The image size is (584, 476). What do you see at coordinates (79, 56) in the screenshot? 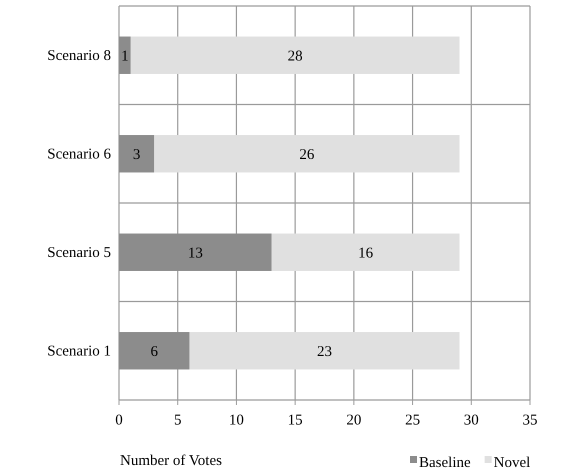
I see `y-tick-label: Scenario 8` at bounding box center [79, 56].